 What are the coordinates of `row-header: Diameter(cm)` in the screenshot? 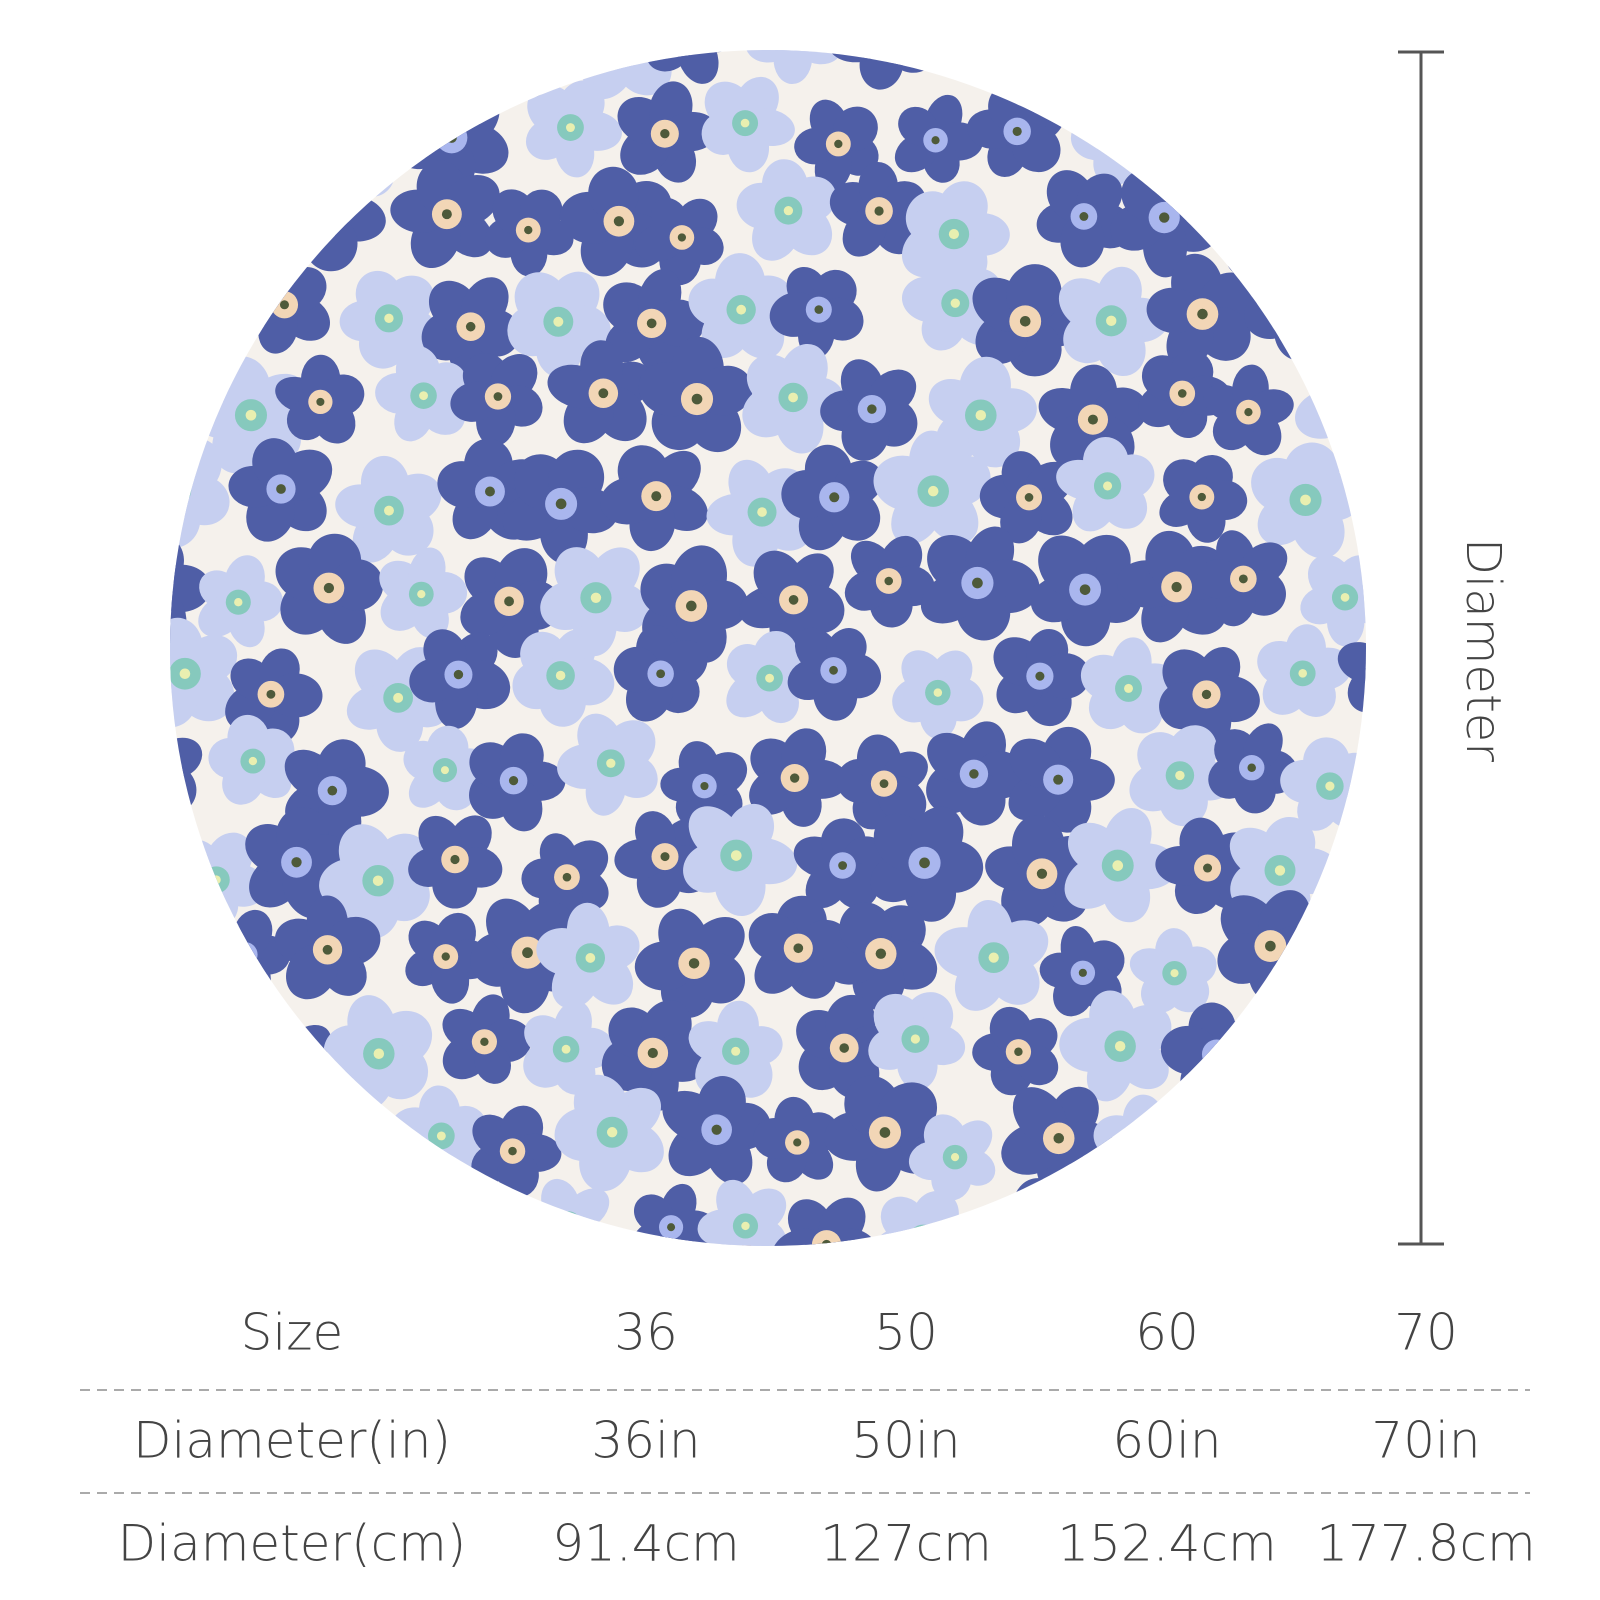 It's located at (292, 1544).